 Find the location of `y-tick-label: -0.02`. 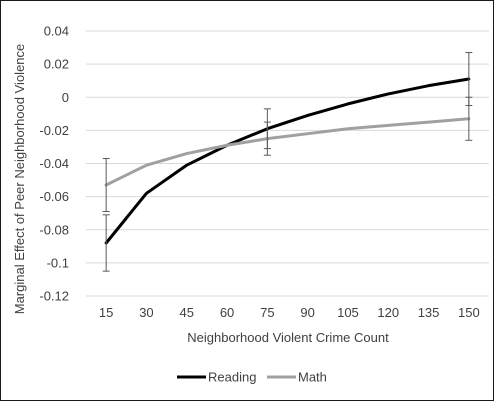

y-tick-label: -0.02 is located at coordinates (54, 130).